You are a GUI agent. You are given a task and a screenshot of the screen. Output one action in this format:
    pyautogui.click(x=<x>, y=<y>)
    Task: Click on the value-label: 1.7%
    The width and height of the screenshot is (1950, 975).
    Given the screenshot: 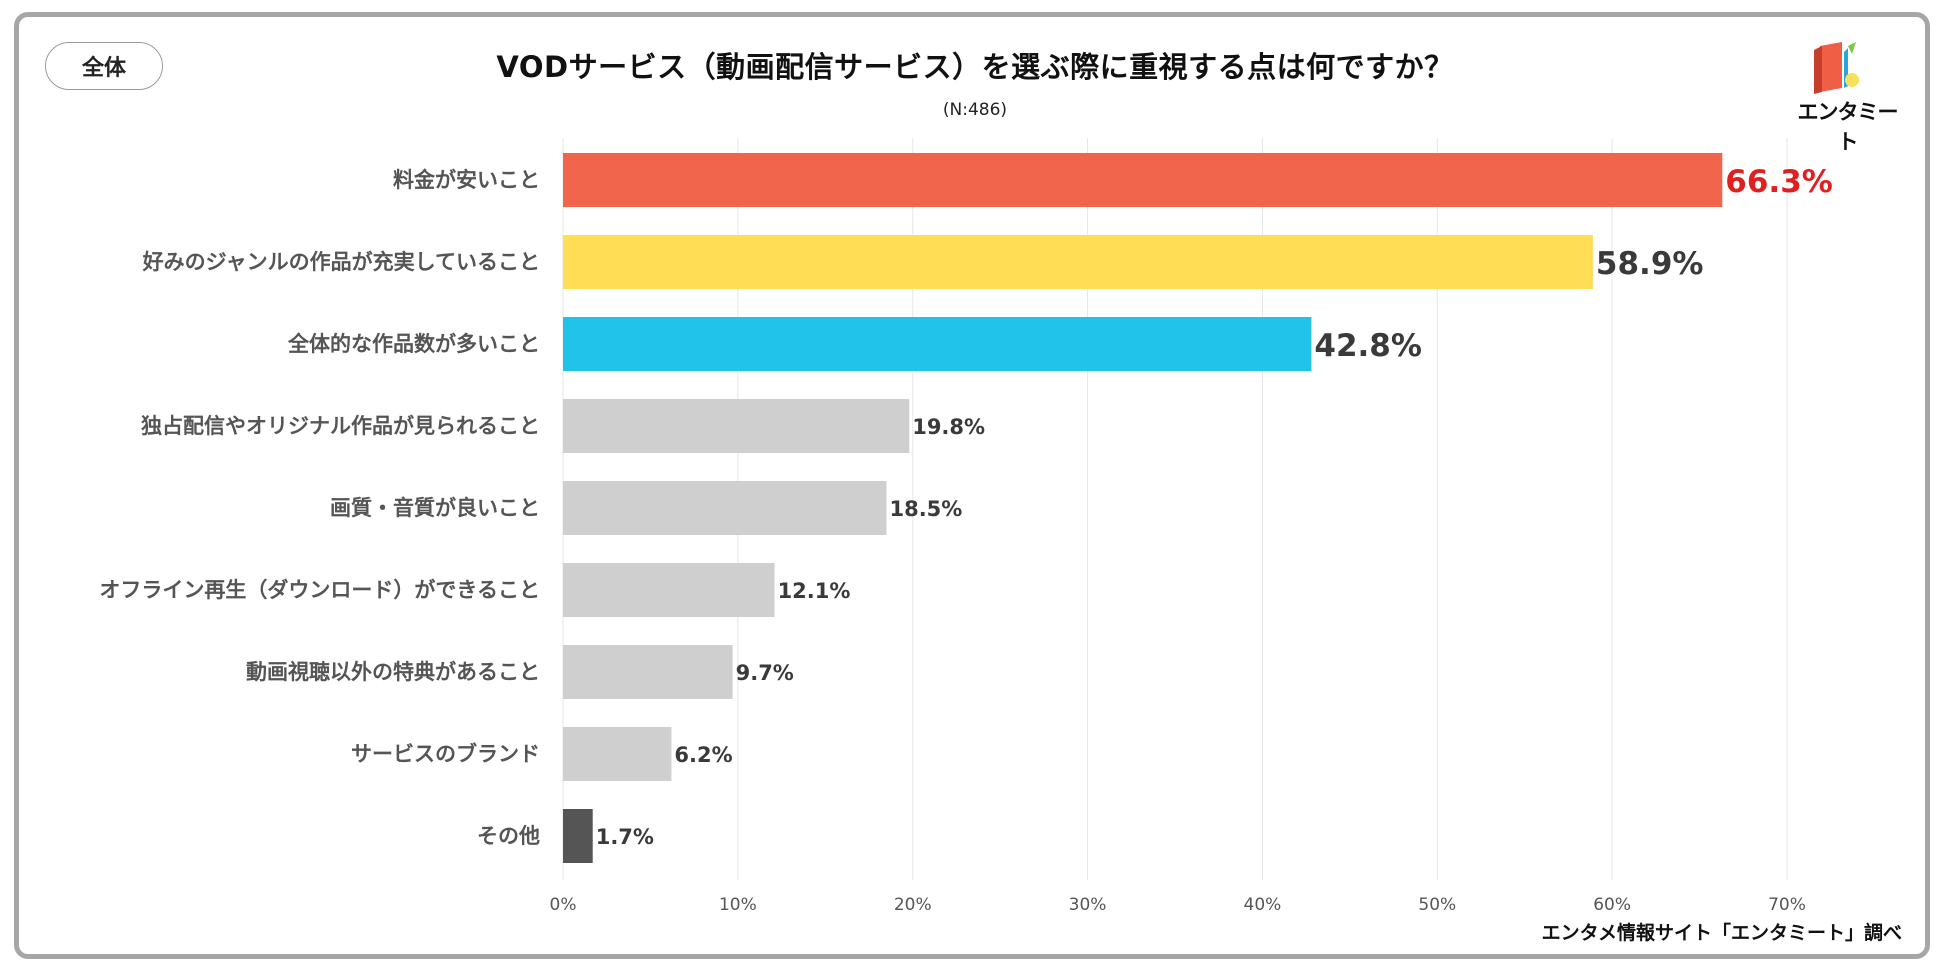 What is the action you would take?
    pyautogui.click(x=625, y=837)
    